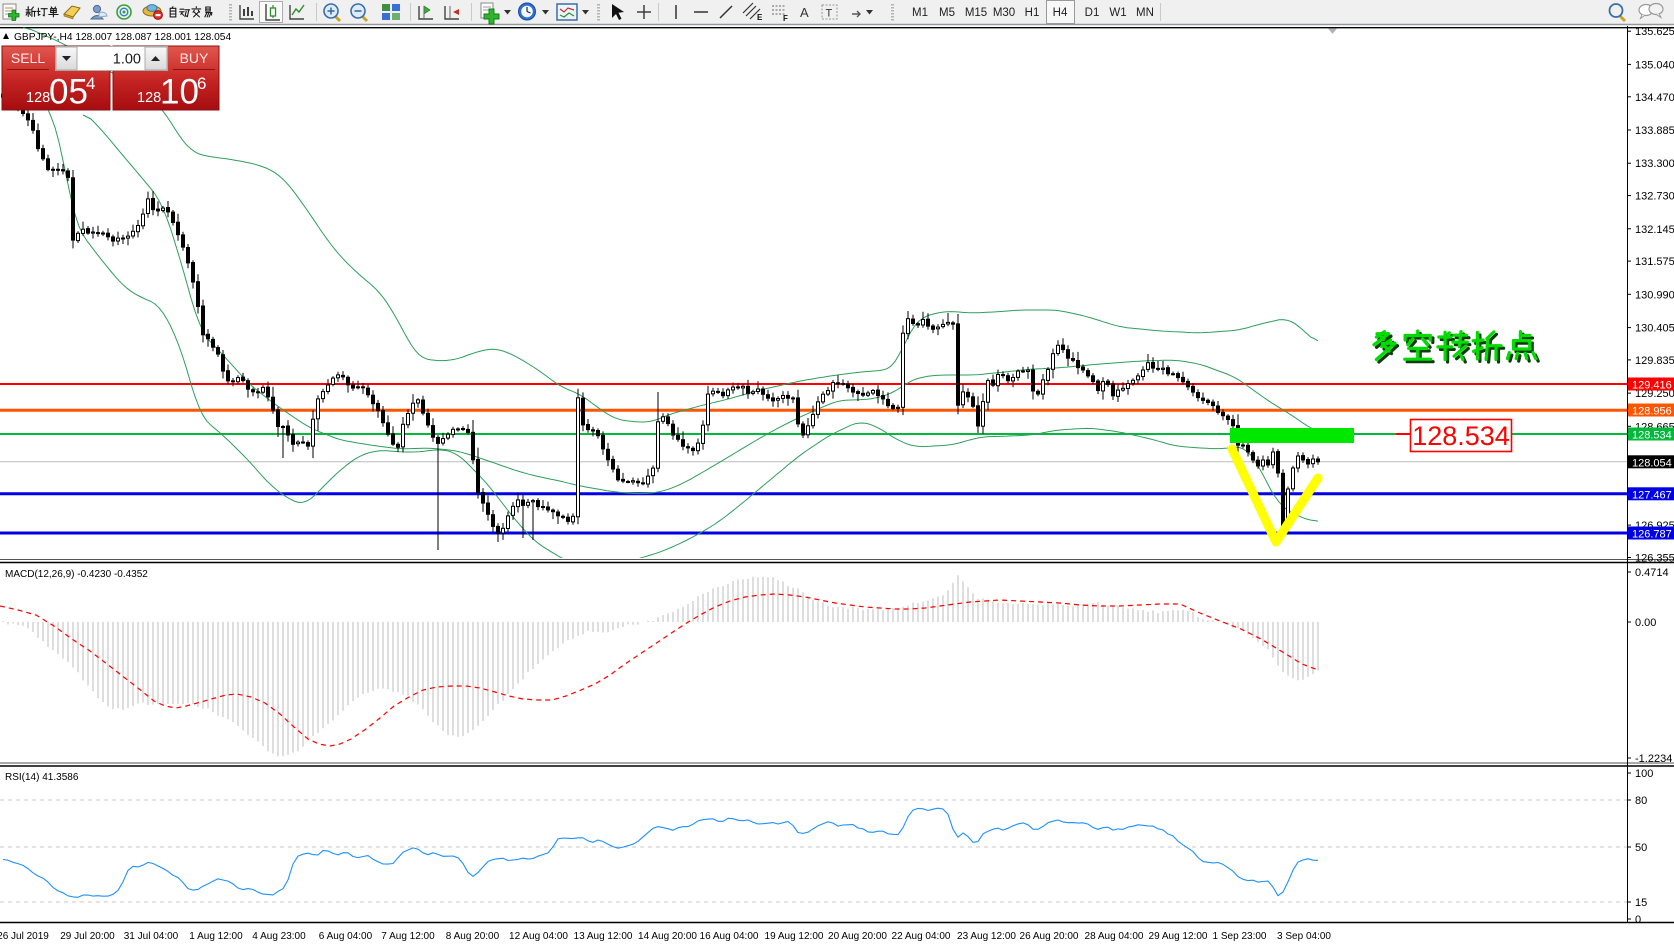 The width and height of the screenshot is (1674, 944). What do you see at coordinates (1654, 197) in the screenshot?
I see `svg-text: 132.730` at bounding box center [1654, 197].